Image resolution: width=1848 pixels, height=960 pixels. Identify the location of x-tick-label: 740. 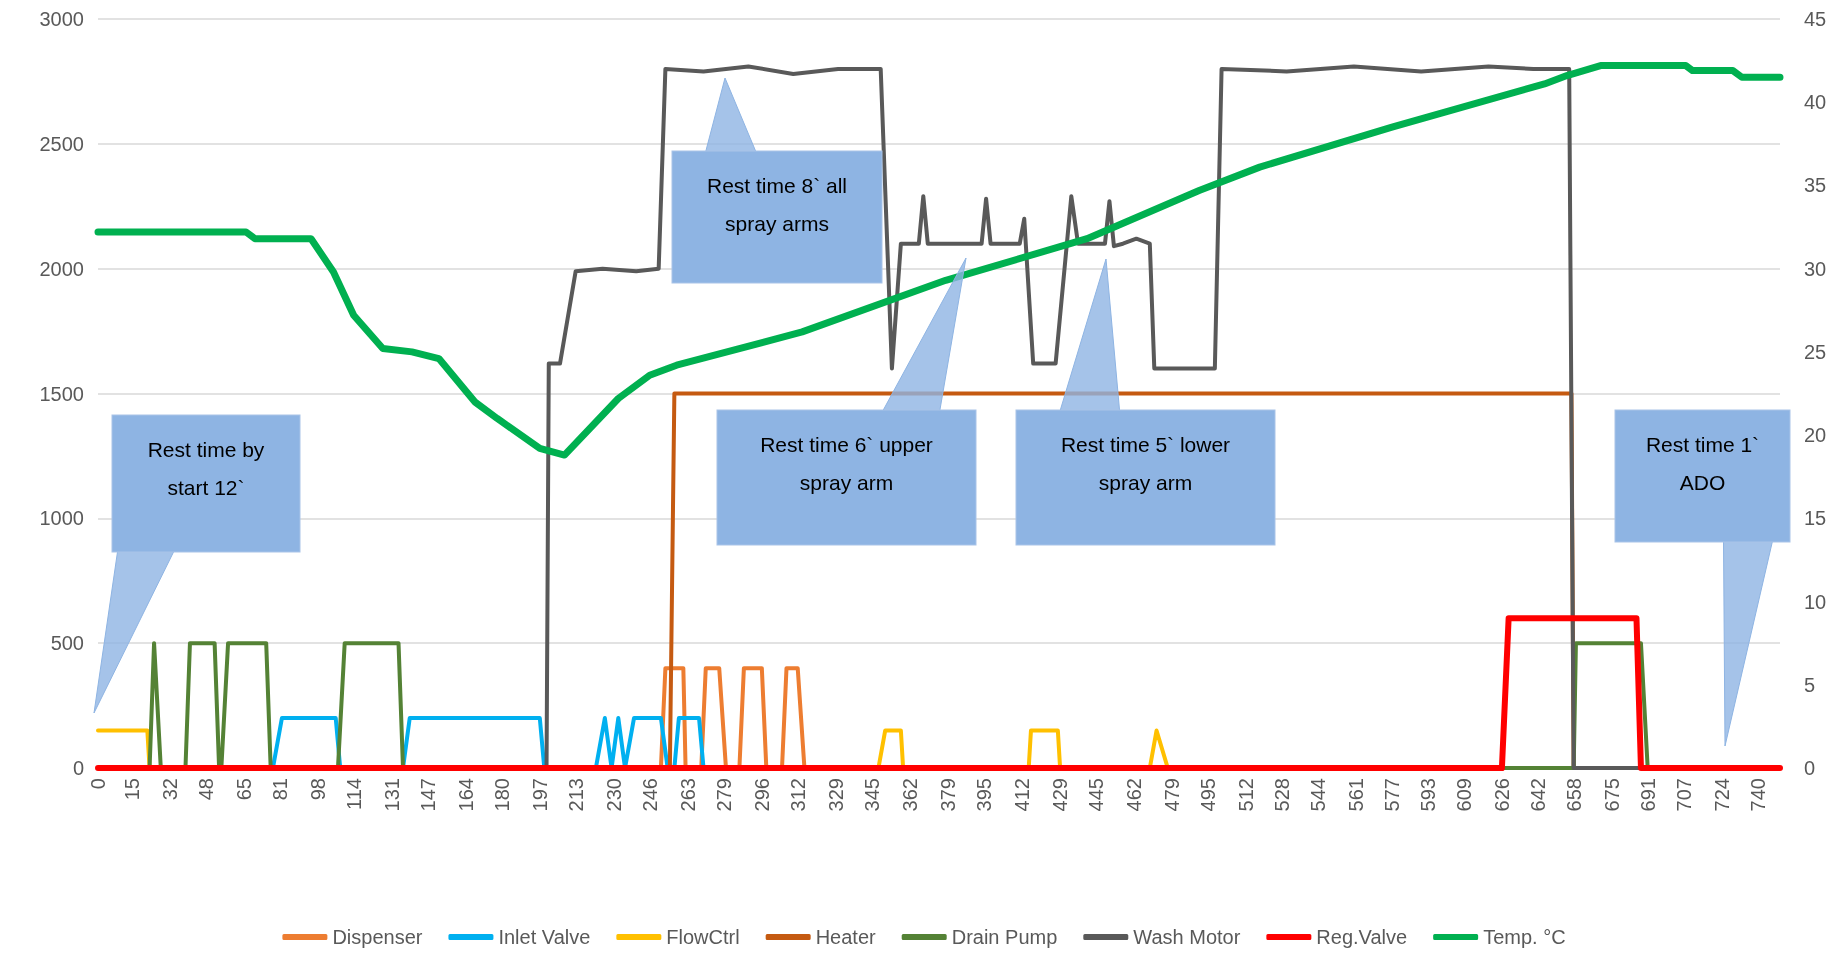
(1757, 795).